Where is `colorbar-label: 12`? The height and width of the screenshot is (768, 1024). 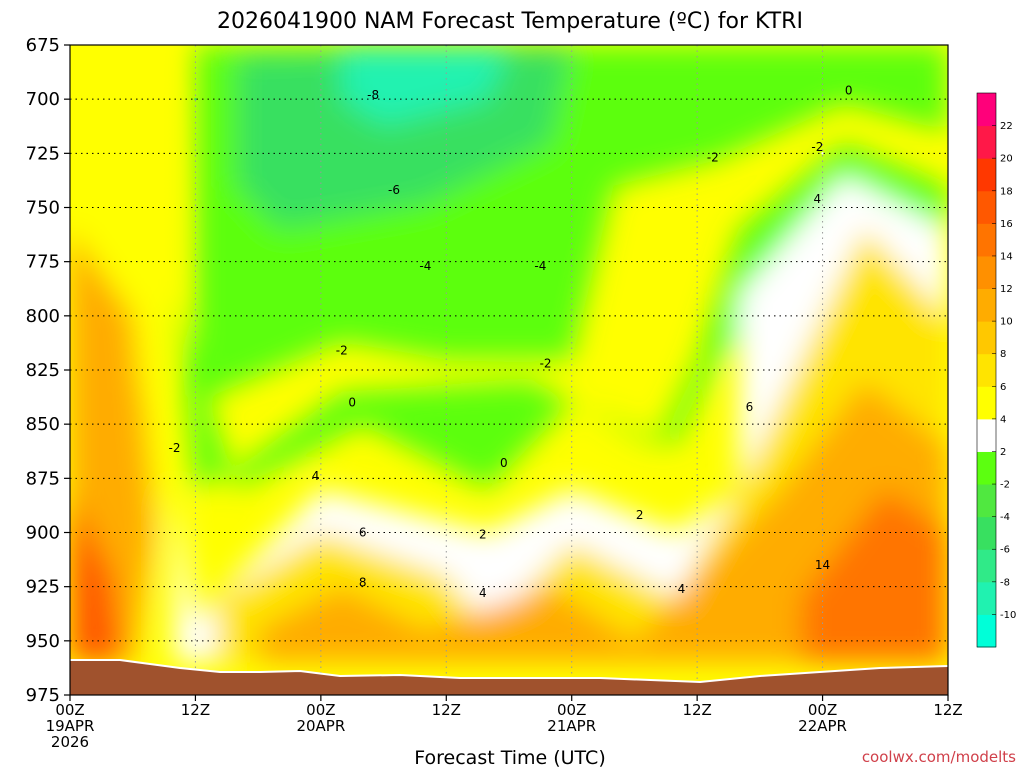 colorbar-label: 12 is located at coordinates (1006, 289).